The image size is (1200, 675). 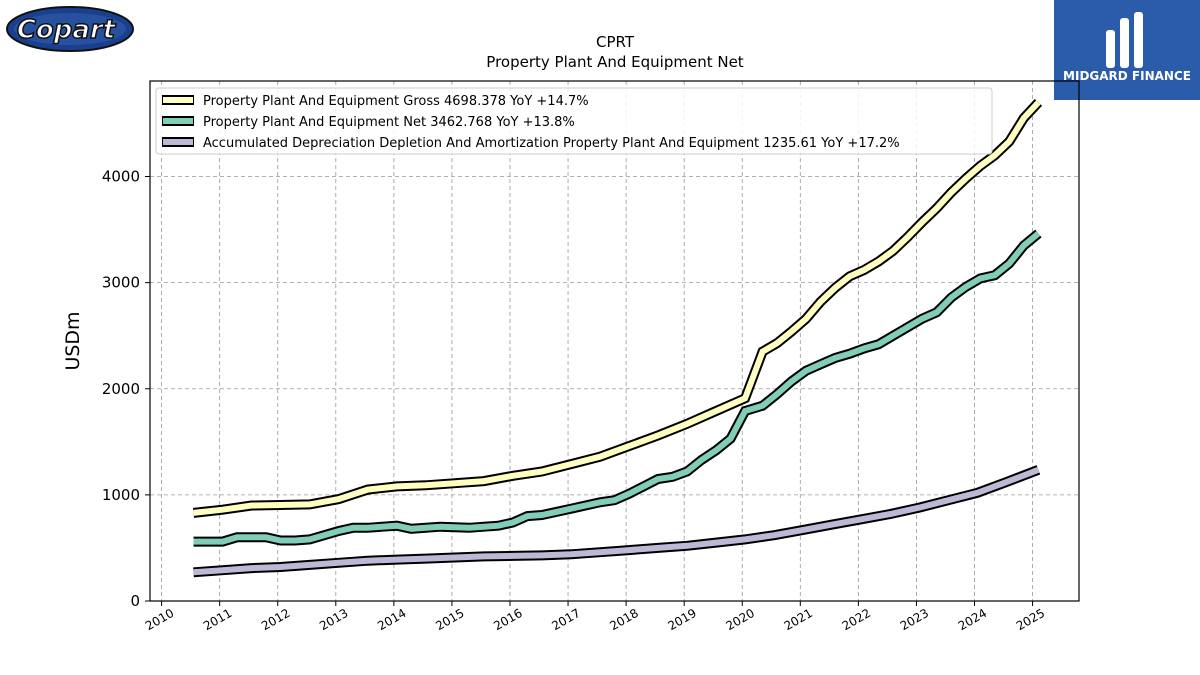 I want to click on x-tick-label: 2011, so click(x=217, y=619).